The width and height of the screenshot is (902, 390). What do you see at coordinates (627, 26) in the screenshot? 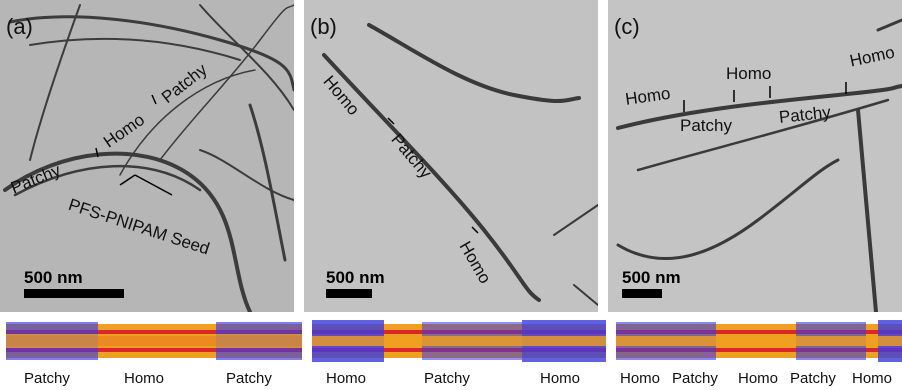
I see `panel-letter: (c)` at bounding box center [627, 26].